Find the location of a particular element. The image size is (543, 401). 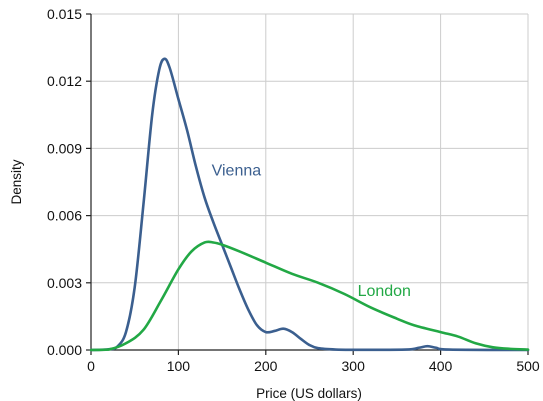

x-axis-ticks: 0 100 200 300 400 500 is located at coordinates (313, 362).